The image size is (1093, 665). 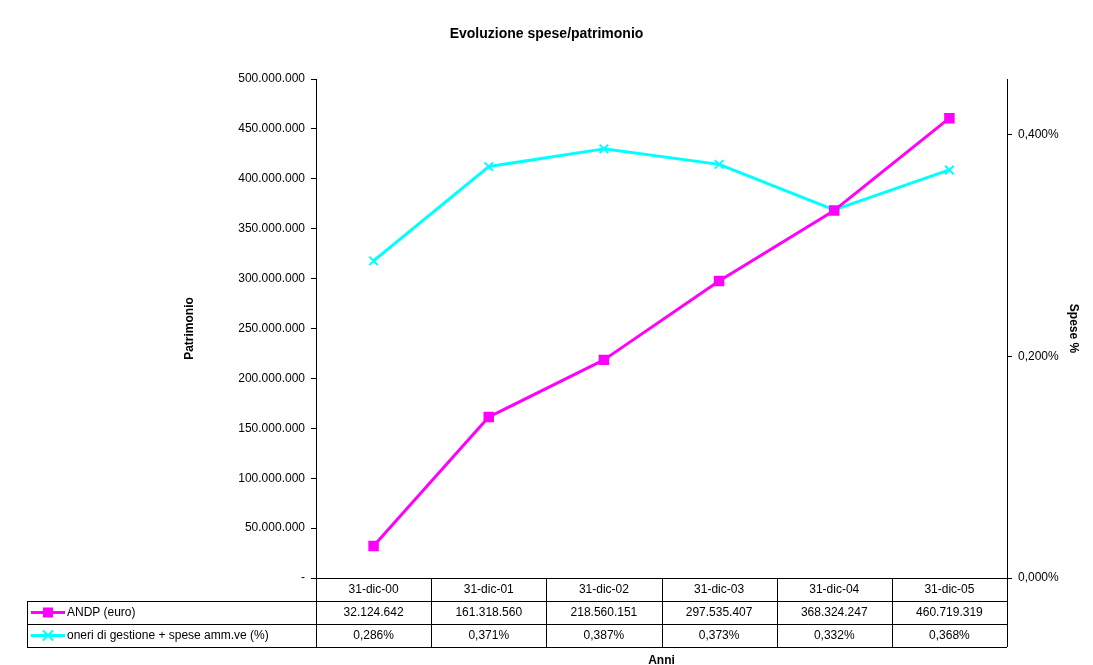 What do you see at coordinates (719, 588) in the screenshot?
I see `x-tick-label: 31-dic-03` at bounding box center [719, 588].